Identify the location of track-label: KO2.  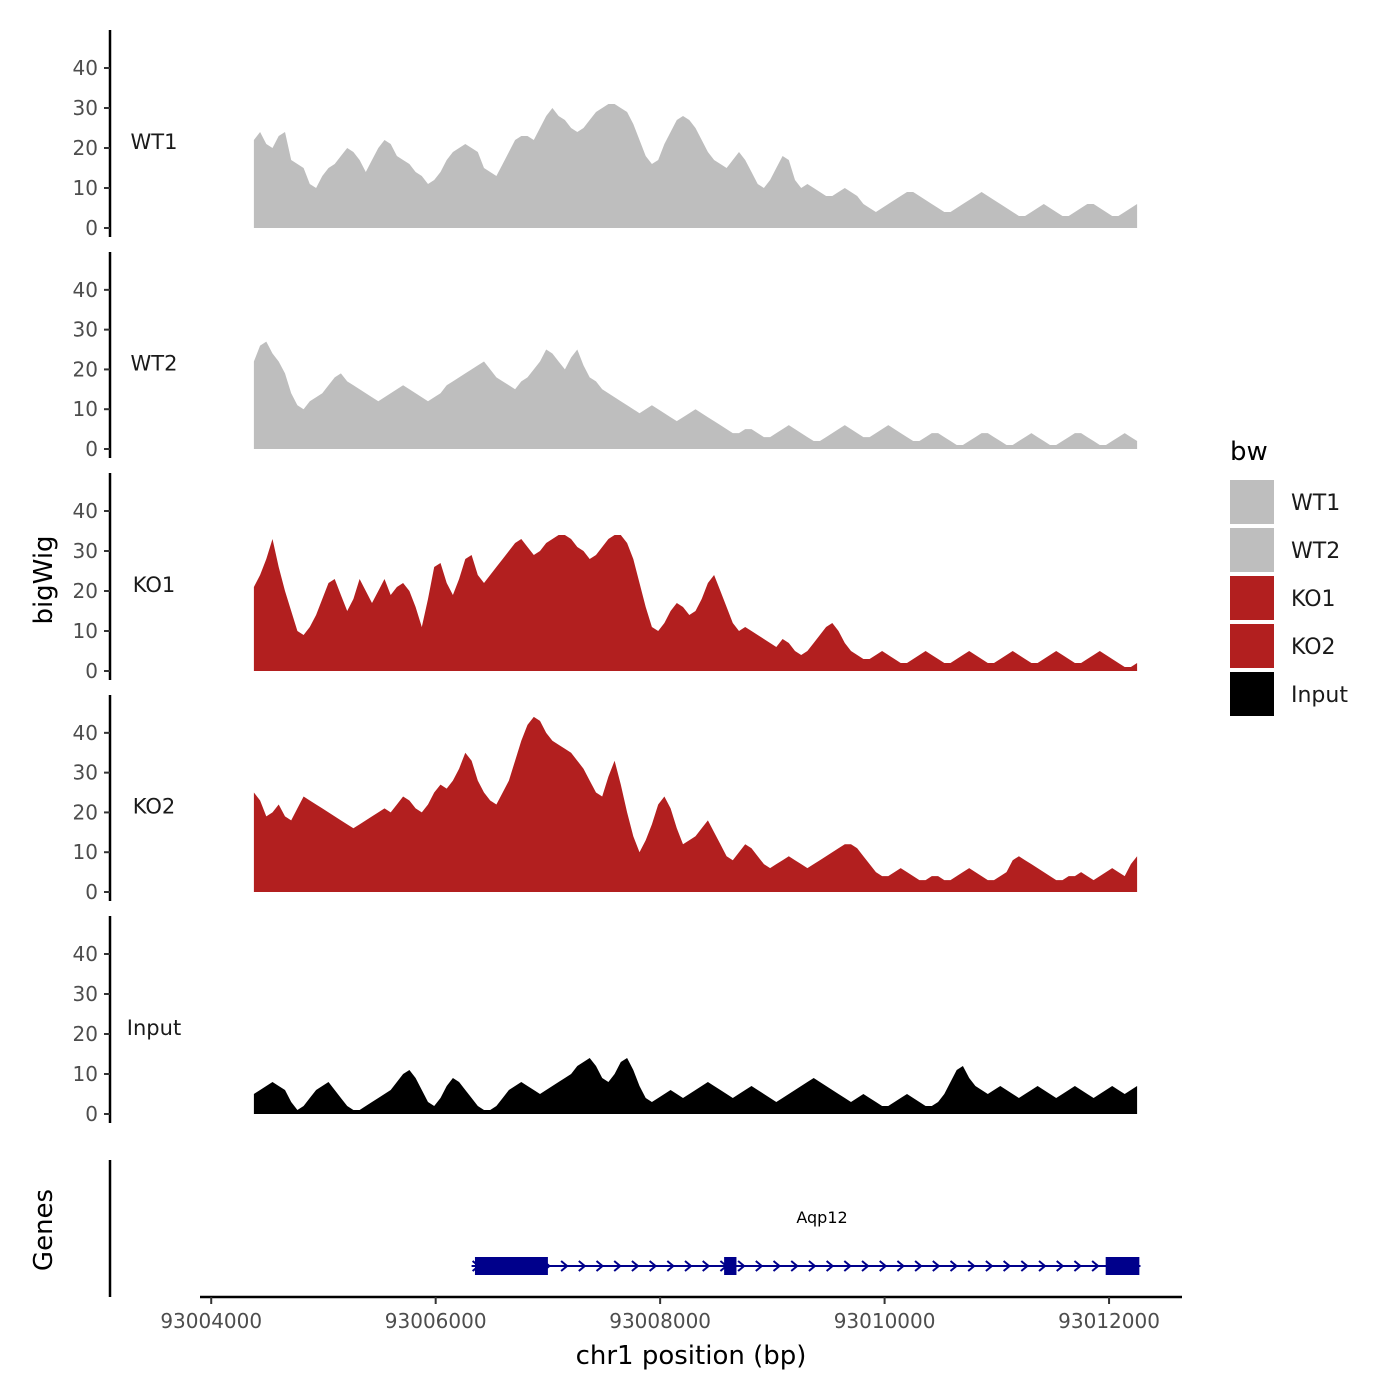
(154, 806).